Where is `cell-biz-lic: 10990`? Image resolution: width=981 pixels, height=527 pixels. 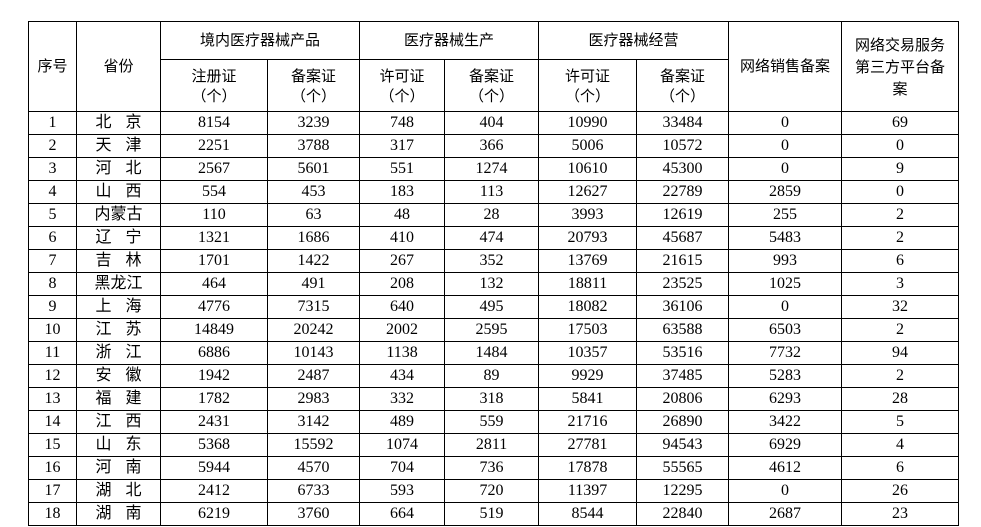 cell-biz-lic: 10990 is located at coordinates (588, 123).